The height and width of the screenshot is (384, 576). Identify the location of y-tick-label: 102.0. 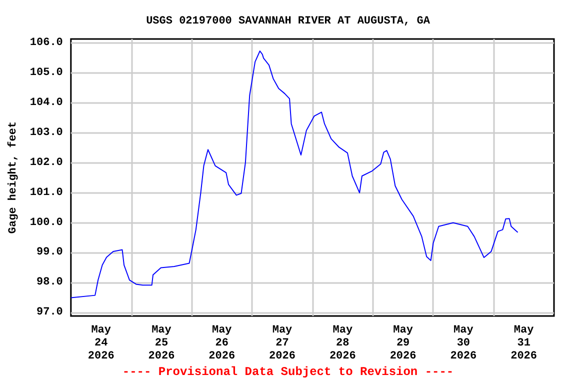
(46, 162).